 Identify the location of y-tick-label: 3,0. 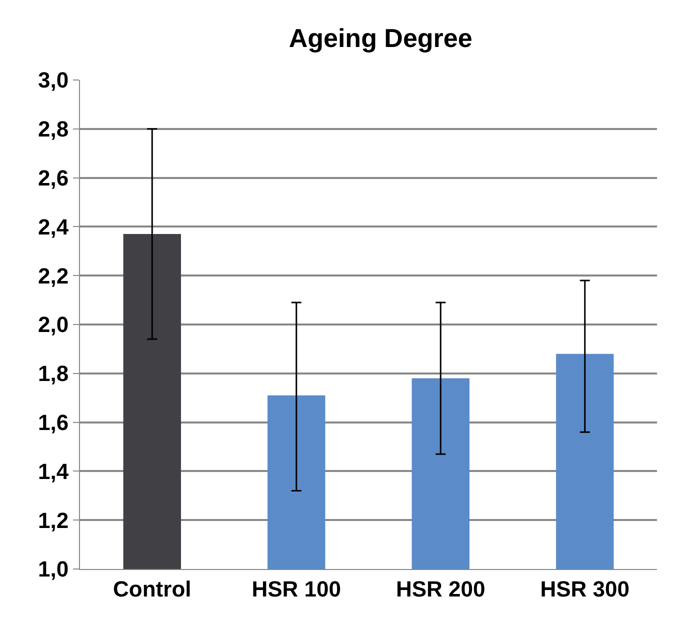
(53, 80).